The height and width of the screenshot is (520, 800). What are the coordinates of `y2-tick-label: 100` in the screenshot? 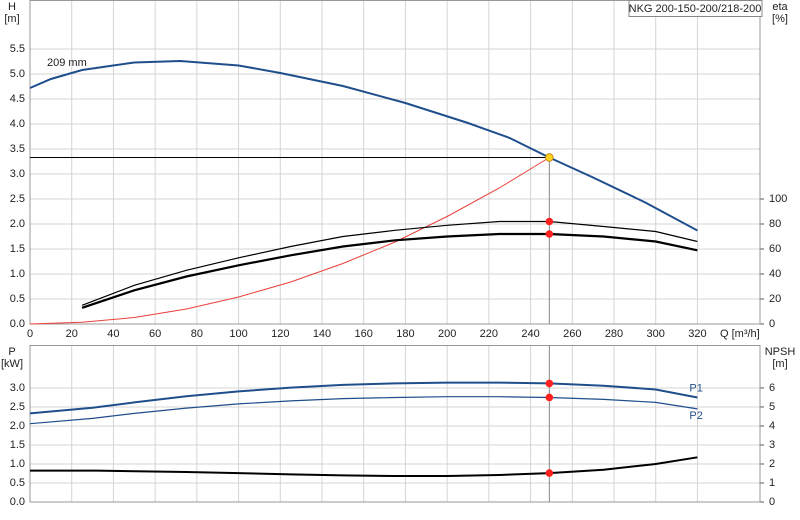 It's located at (778, 199).